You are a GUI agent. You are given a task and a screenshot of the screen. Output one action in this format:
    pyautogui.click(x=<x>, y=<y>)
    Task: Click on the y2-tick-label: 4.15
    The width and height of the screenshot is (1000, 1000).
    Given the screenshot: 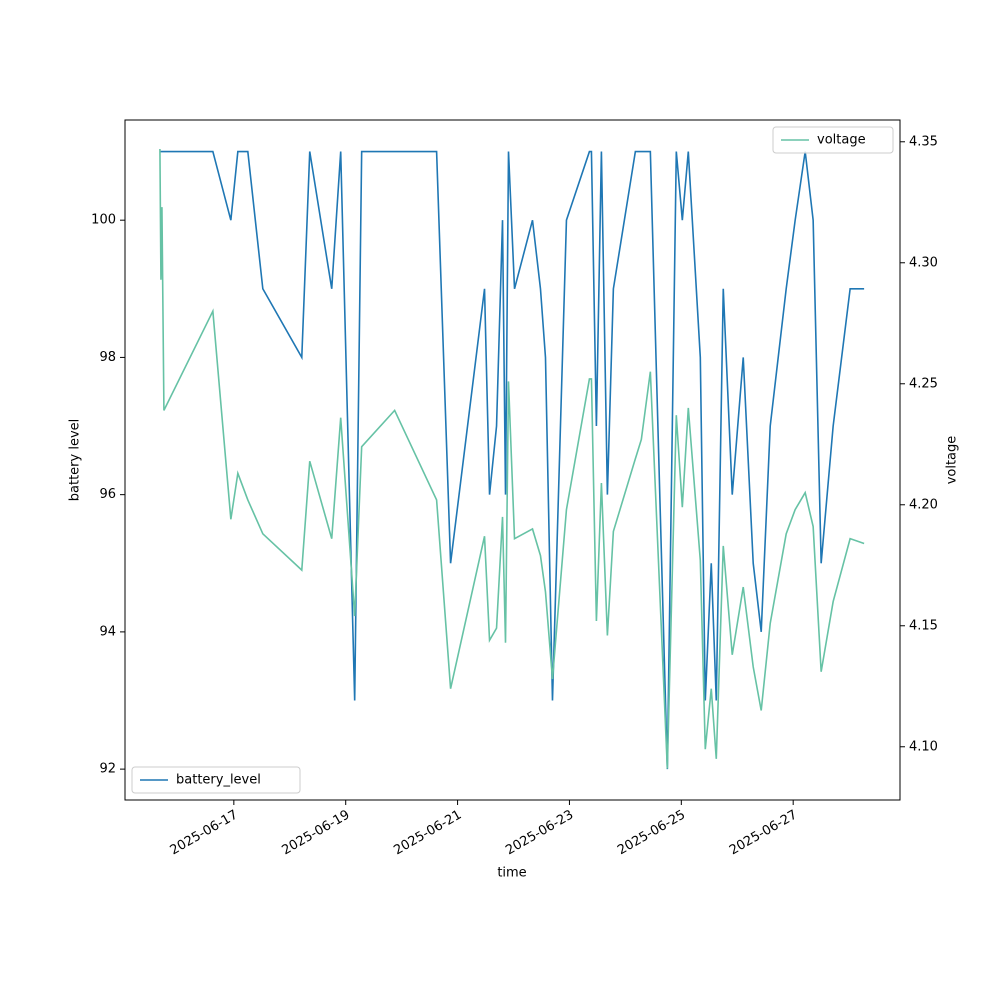 What is the action you would take?
    pyautogui.click(x=923, y=625)
    